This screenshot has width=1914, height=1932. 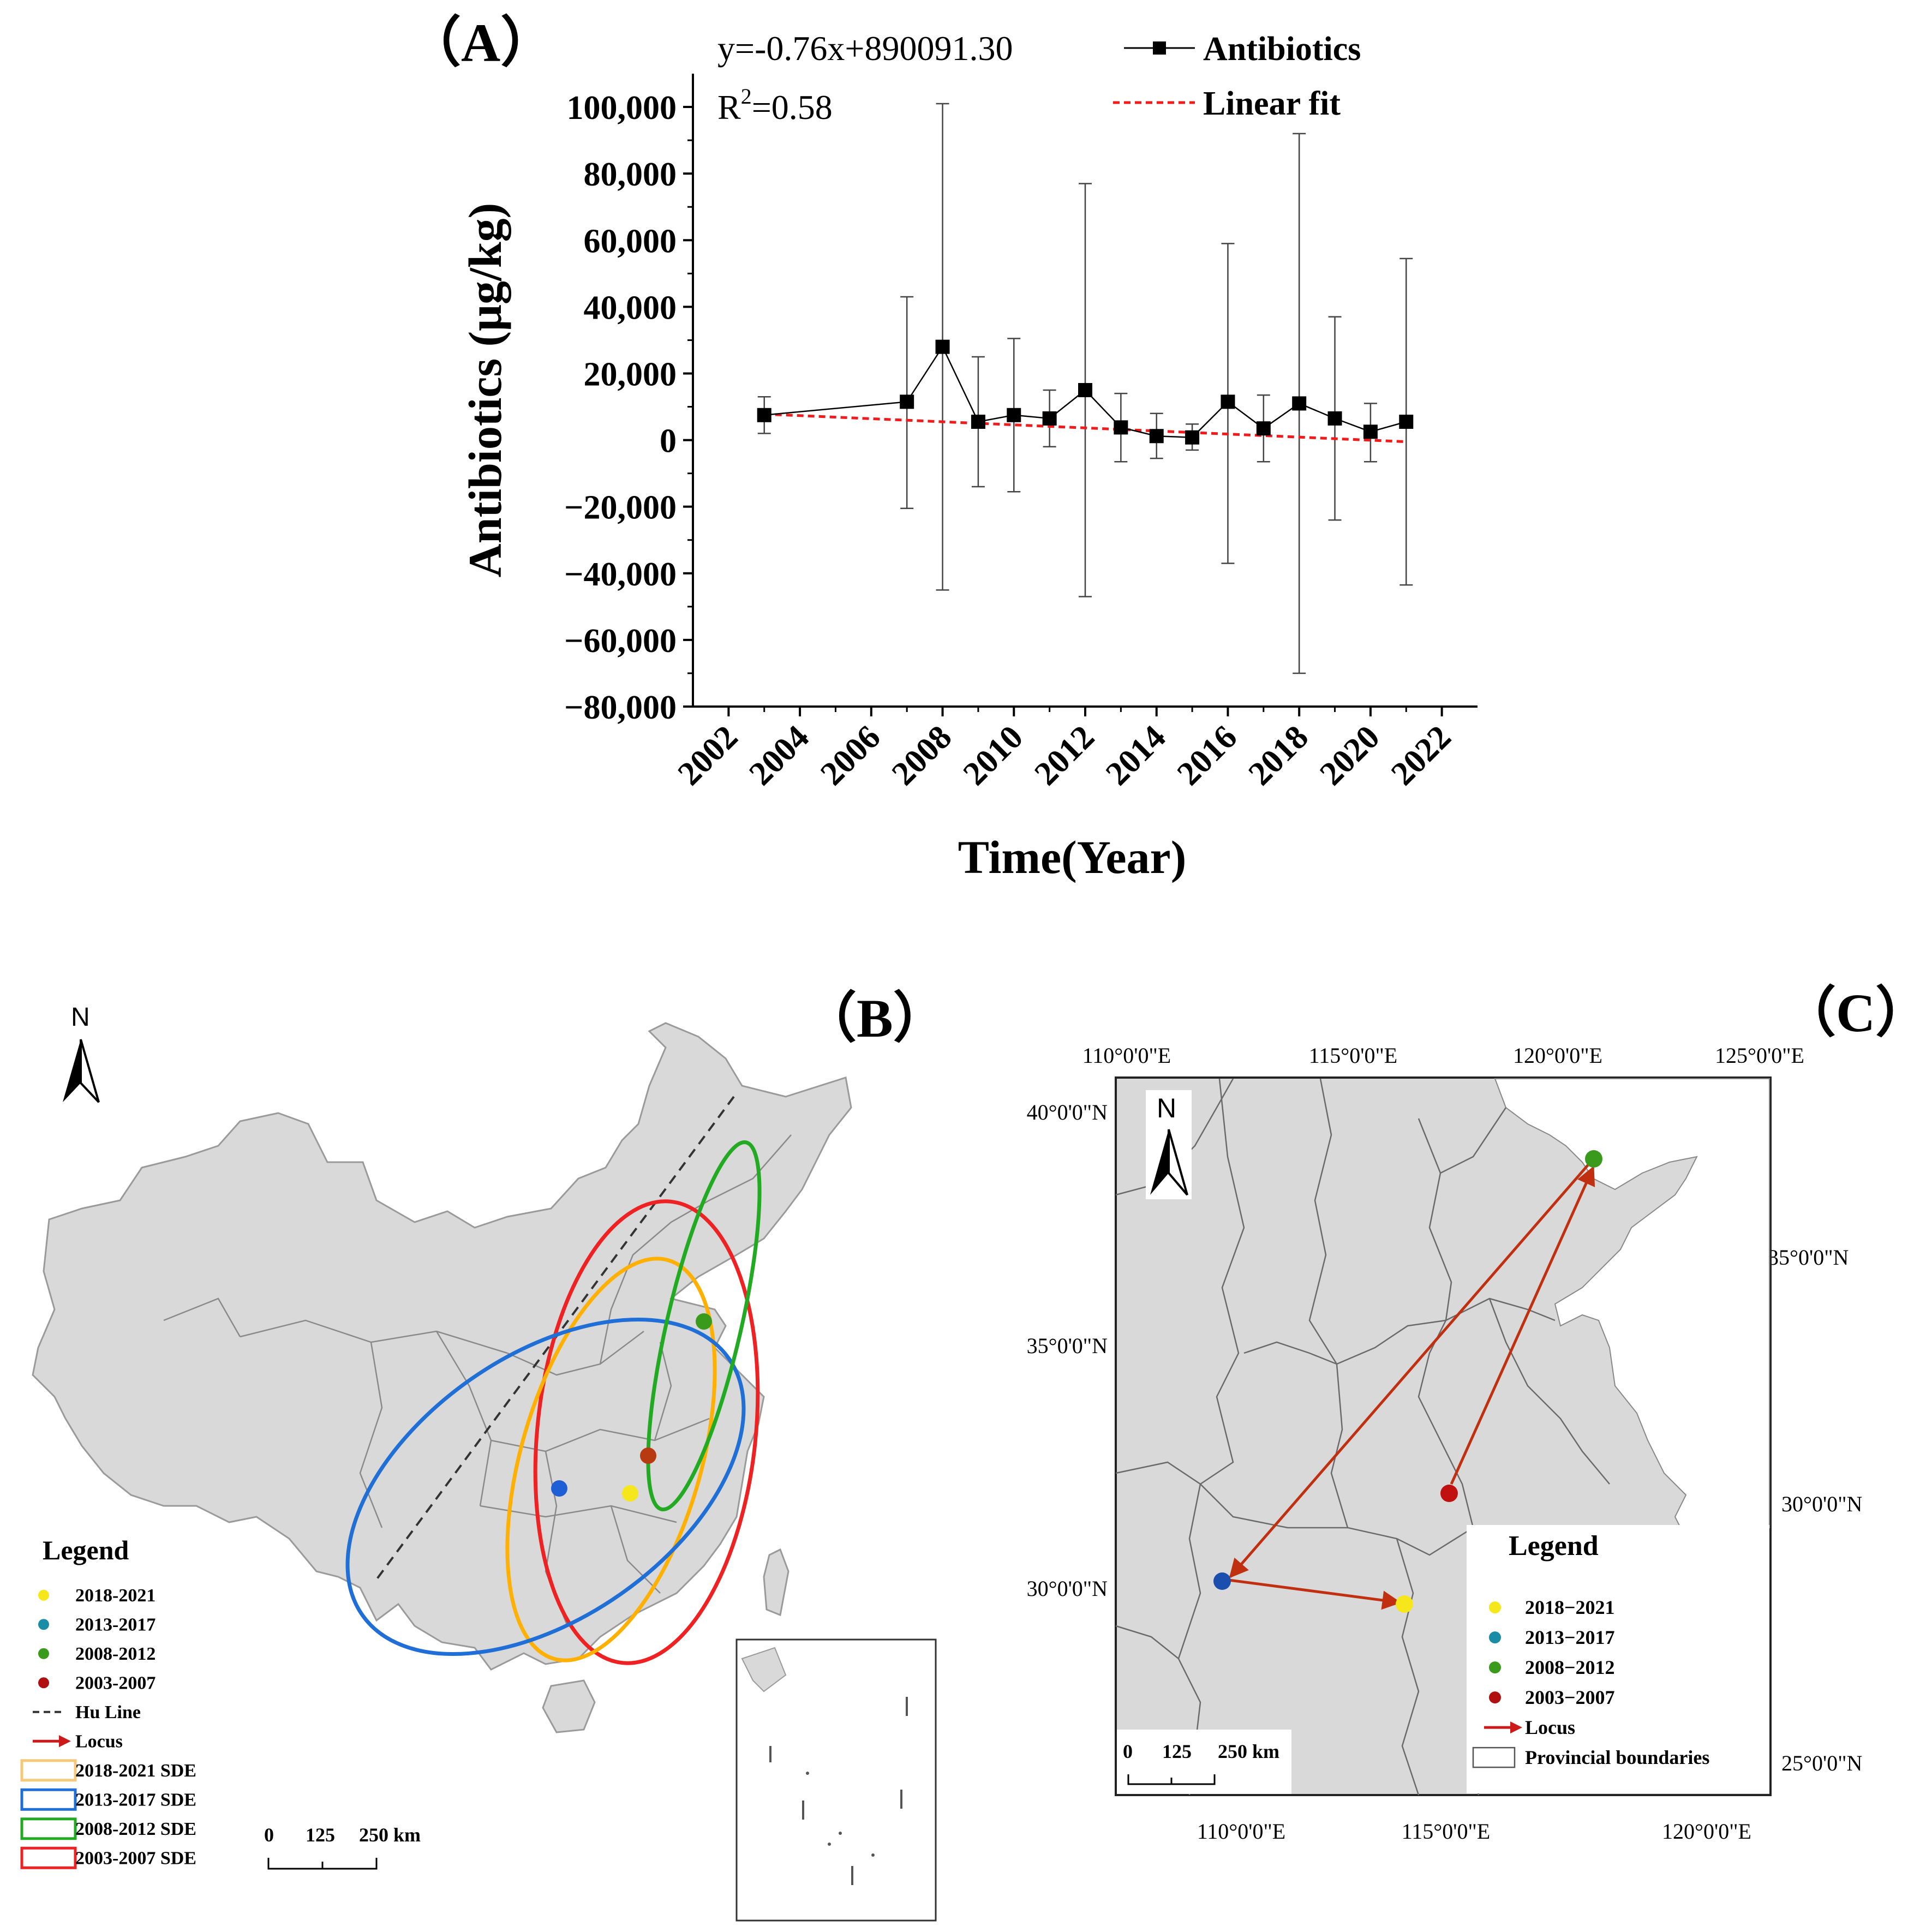 I want to click on x-tick-label: 2006, so click(x=851, y=756).